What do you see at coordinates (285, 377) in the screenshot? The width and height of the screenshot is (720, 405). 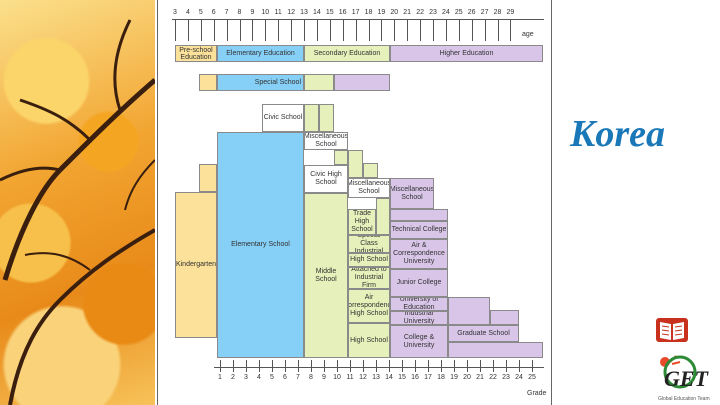 I see `grade-tick-label: 6` at bounding box center [285, 377].